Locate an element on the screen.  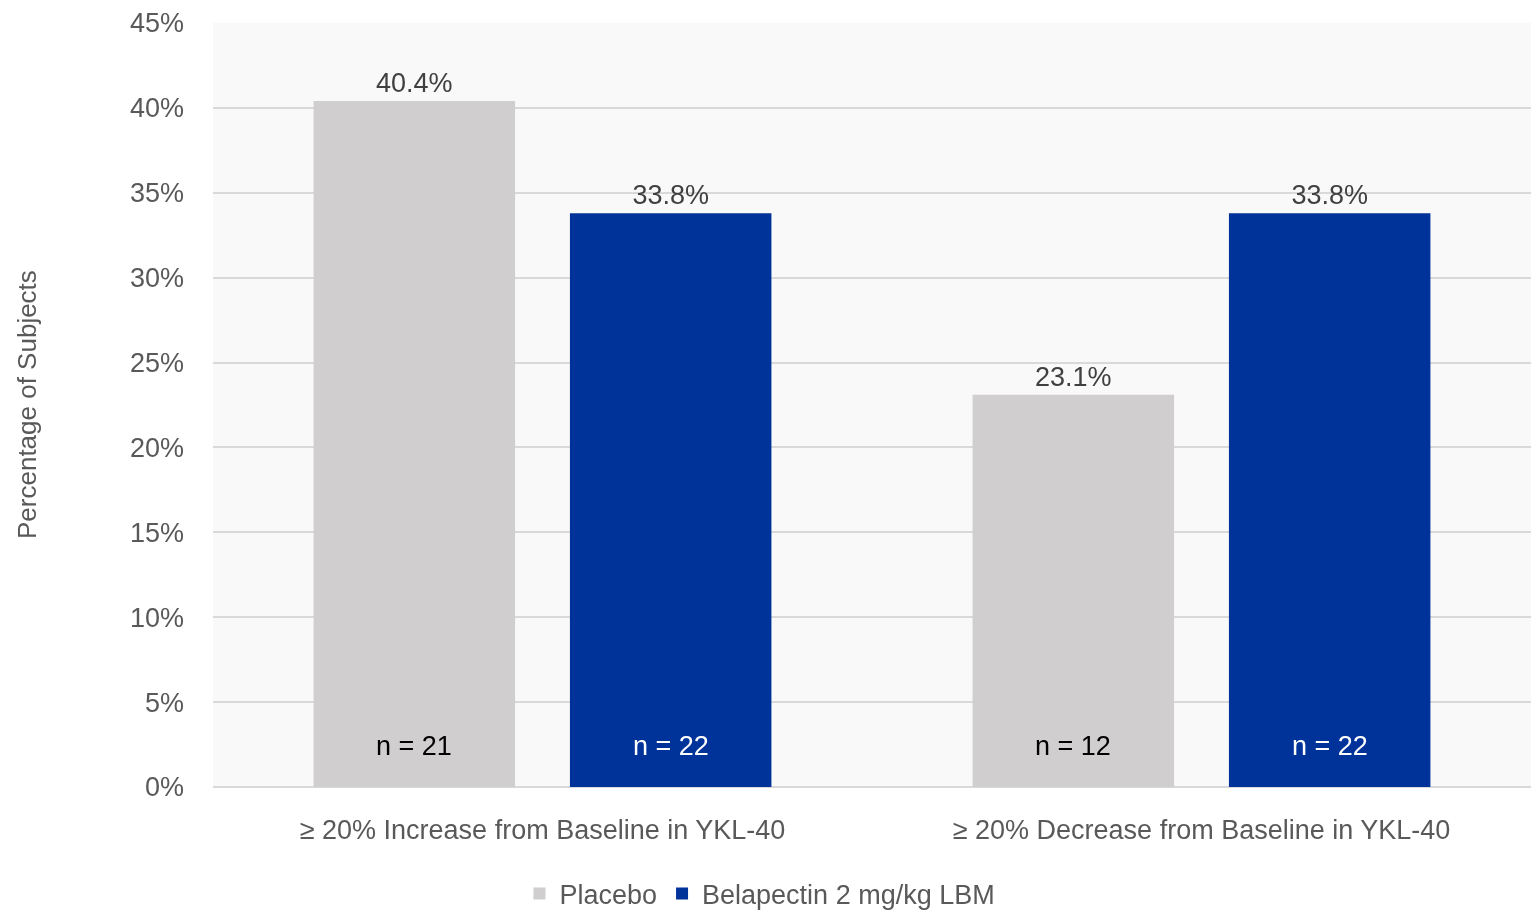
y-tick-label: 0% is located at coordinates (164, 787).